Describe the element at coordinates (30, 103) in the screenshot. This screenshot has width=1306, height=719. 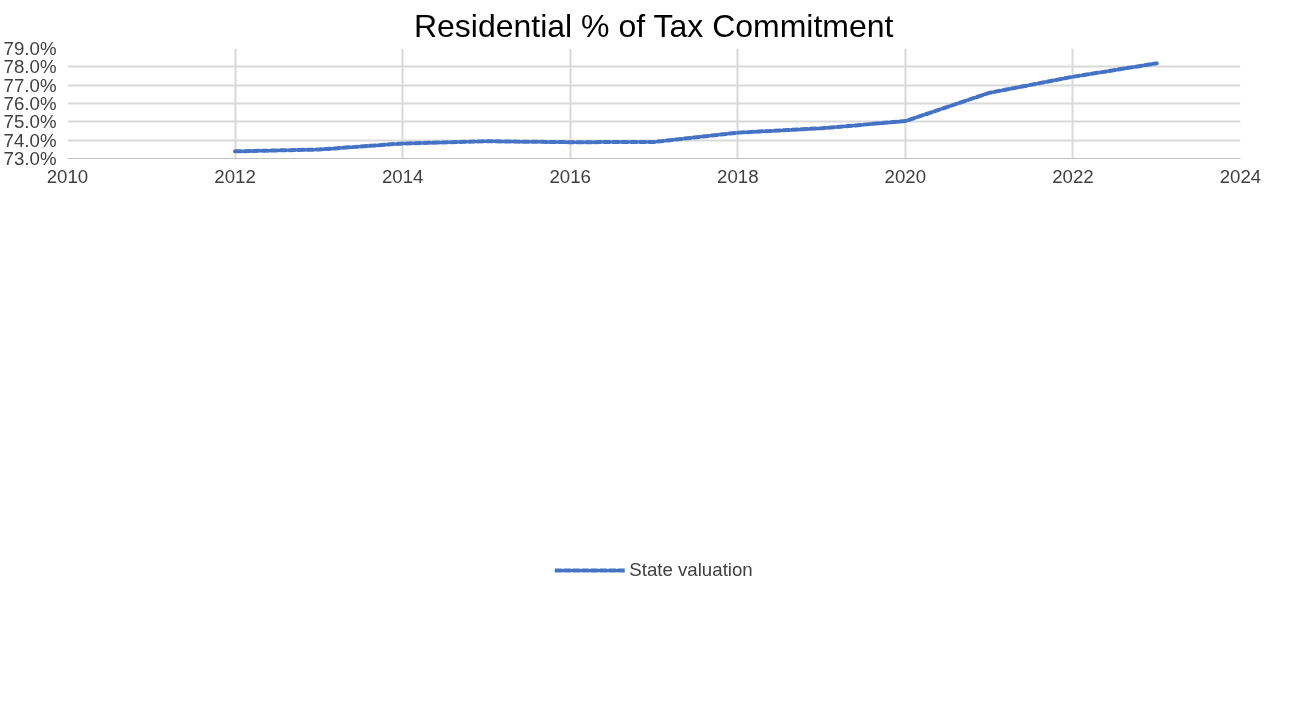
I see `y-tick-label: 76.0%` at that location.